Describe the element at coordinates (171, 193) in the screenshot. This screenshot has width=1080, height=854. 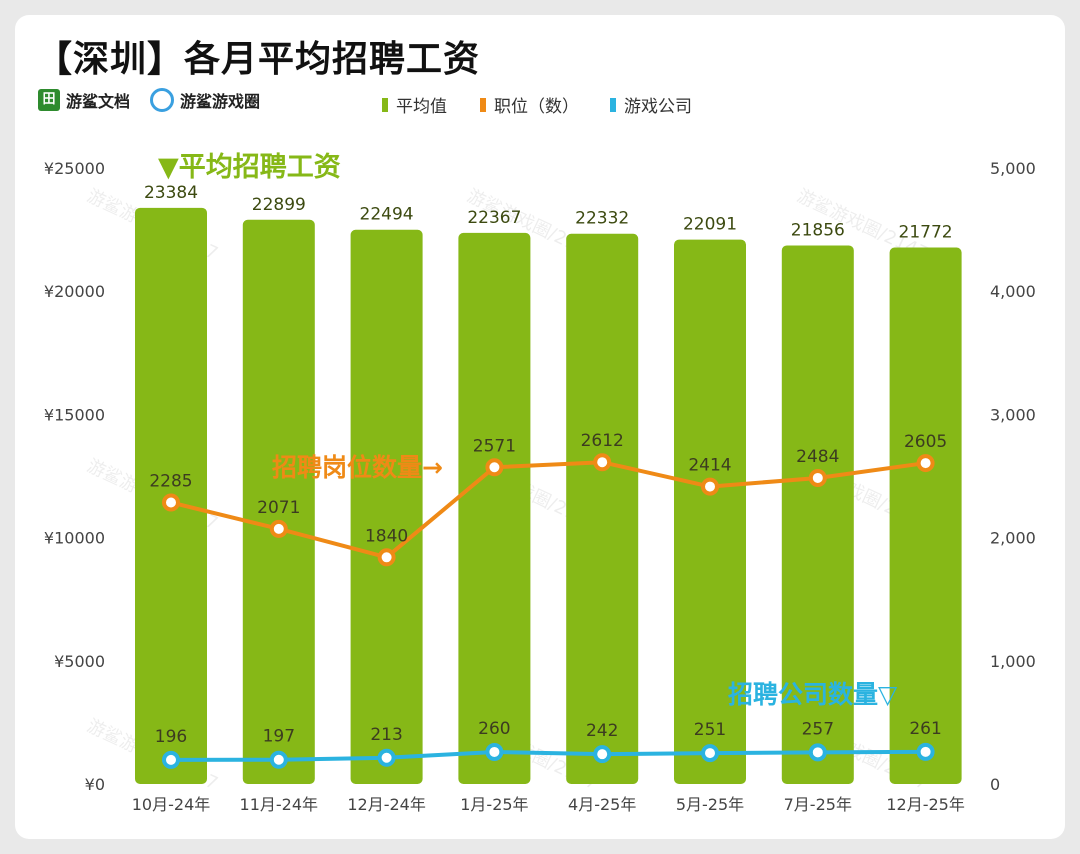
I see `bar-label: 23384` at that location.